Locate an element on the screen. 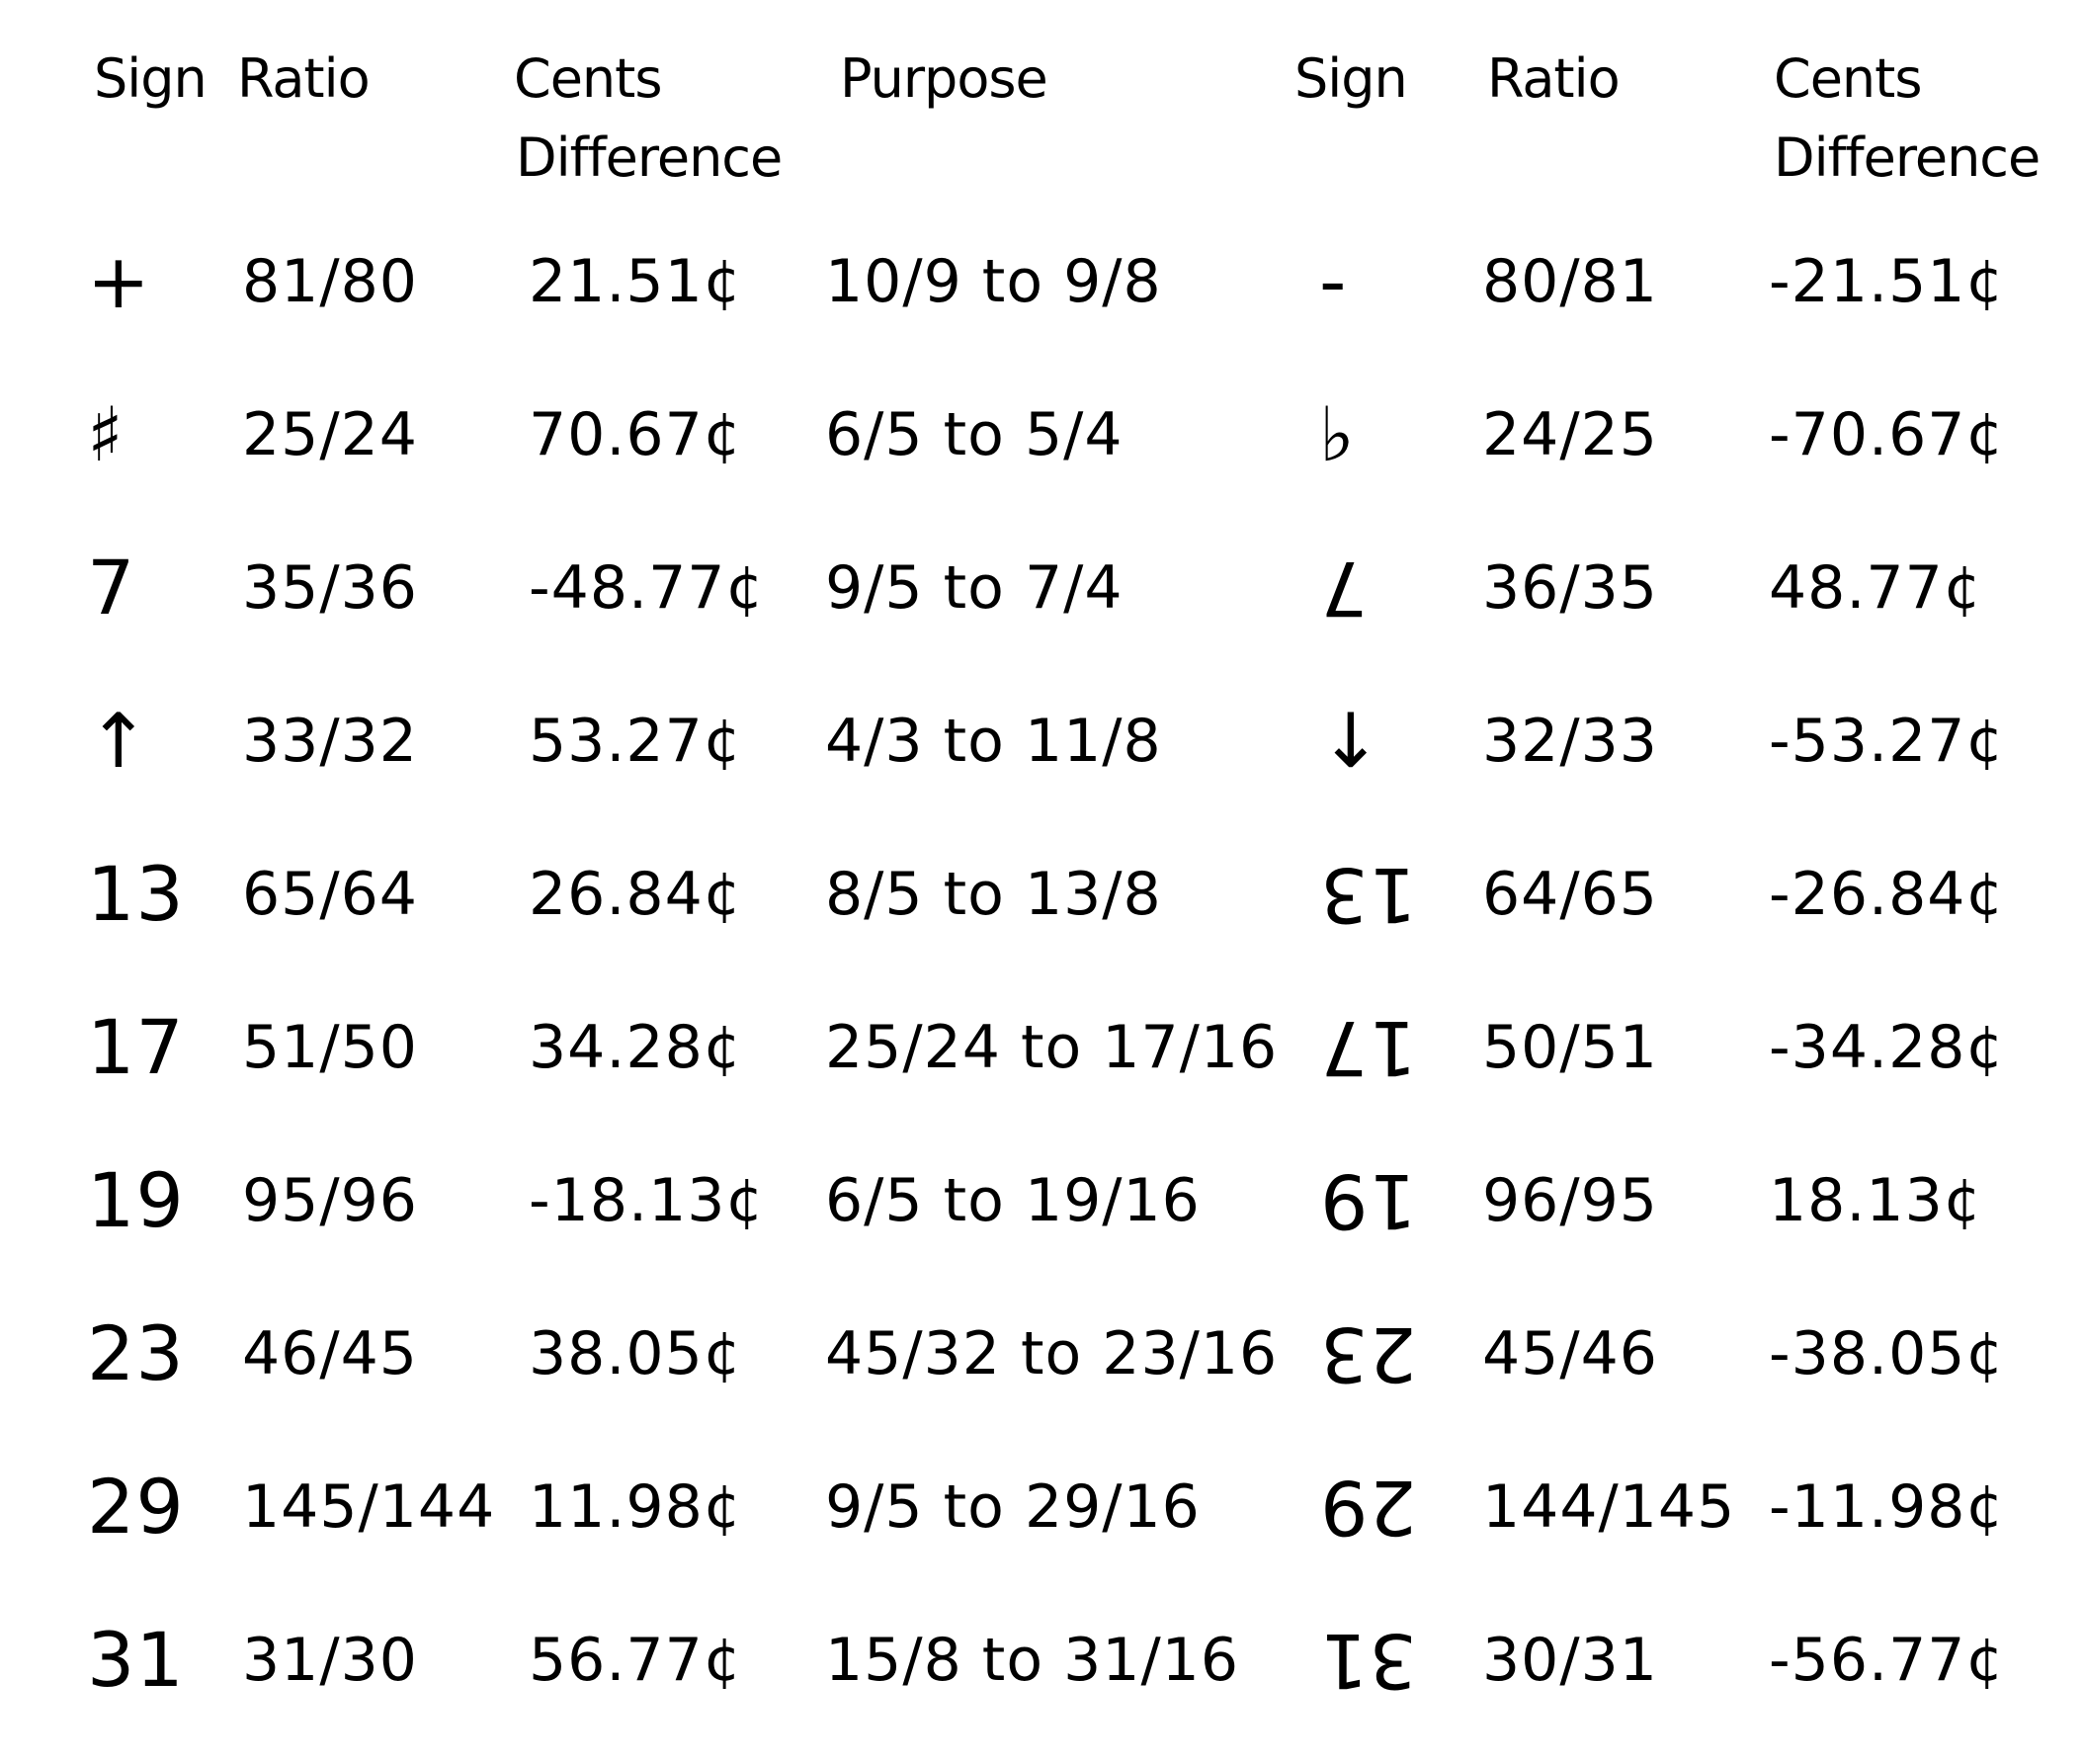  row-inverse-sign: 13 is located at coordinates (1368, 895).